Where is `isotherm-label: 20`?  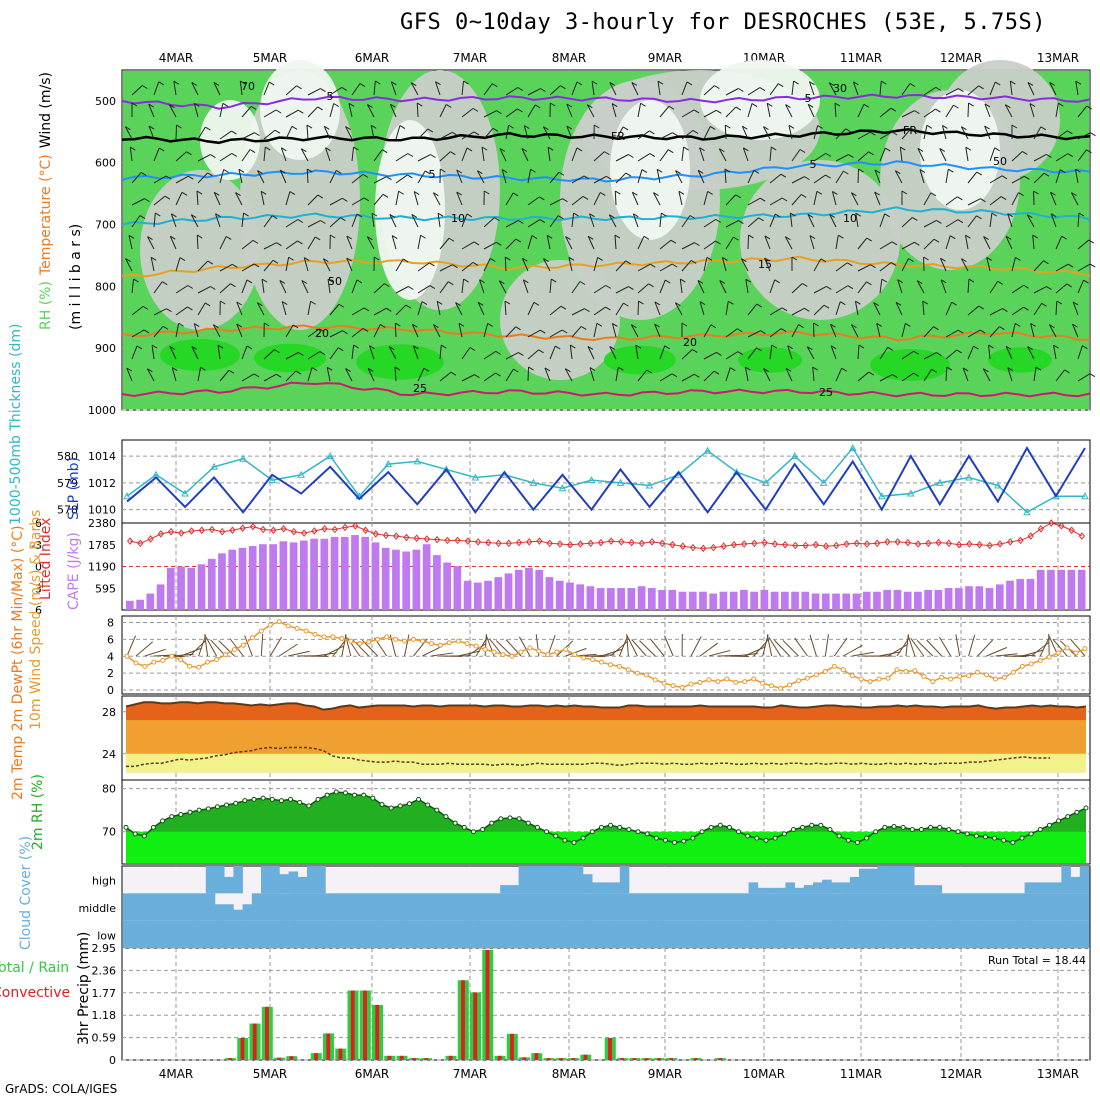
isotherm-label: 20 is located at coordinates (690, 342).